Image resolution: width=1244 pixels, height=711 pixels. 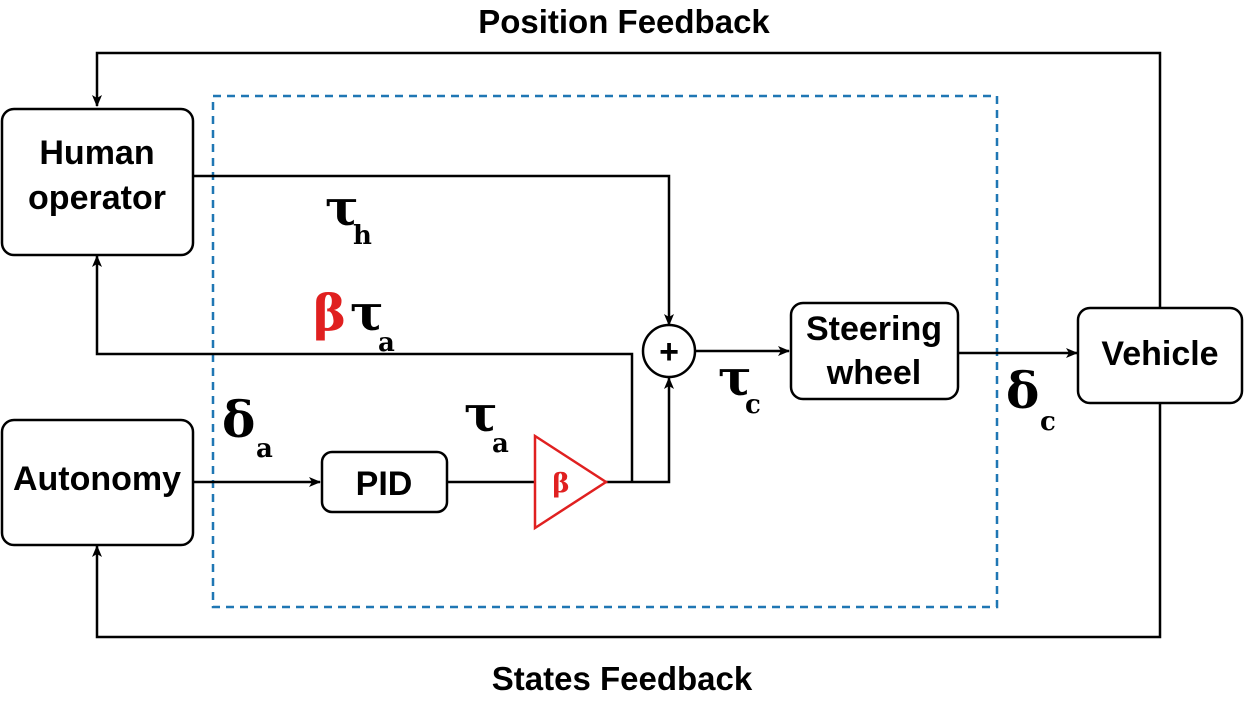 I want to click on vehicle-block: Vehicle, so click(x=1160, y=355).